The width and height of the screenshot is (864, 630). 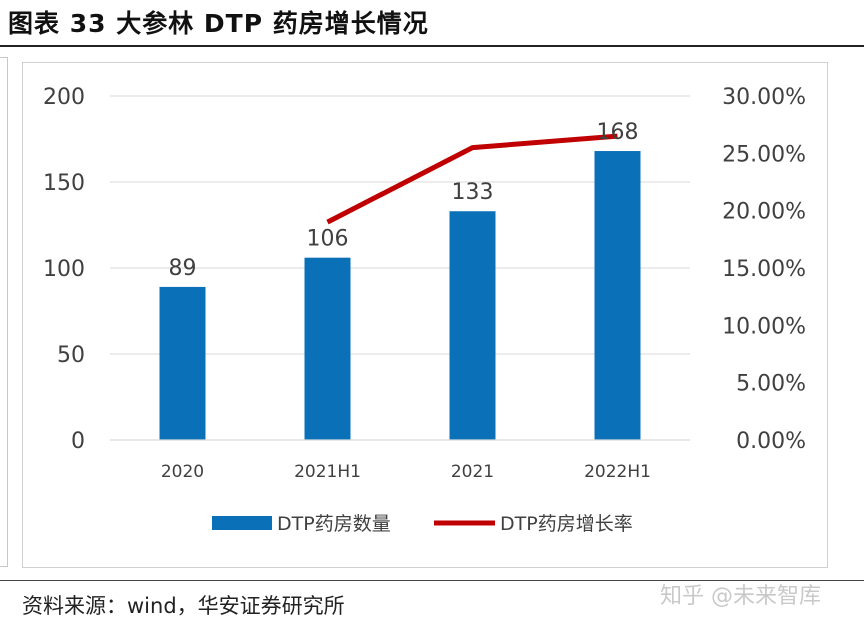 What do you see at coordinates (618, 132) in the screenshot?
I see `data-label: 168` at bounding box center [618, 132].